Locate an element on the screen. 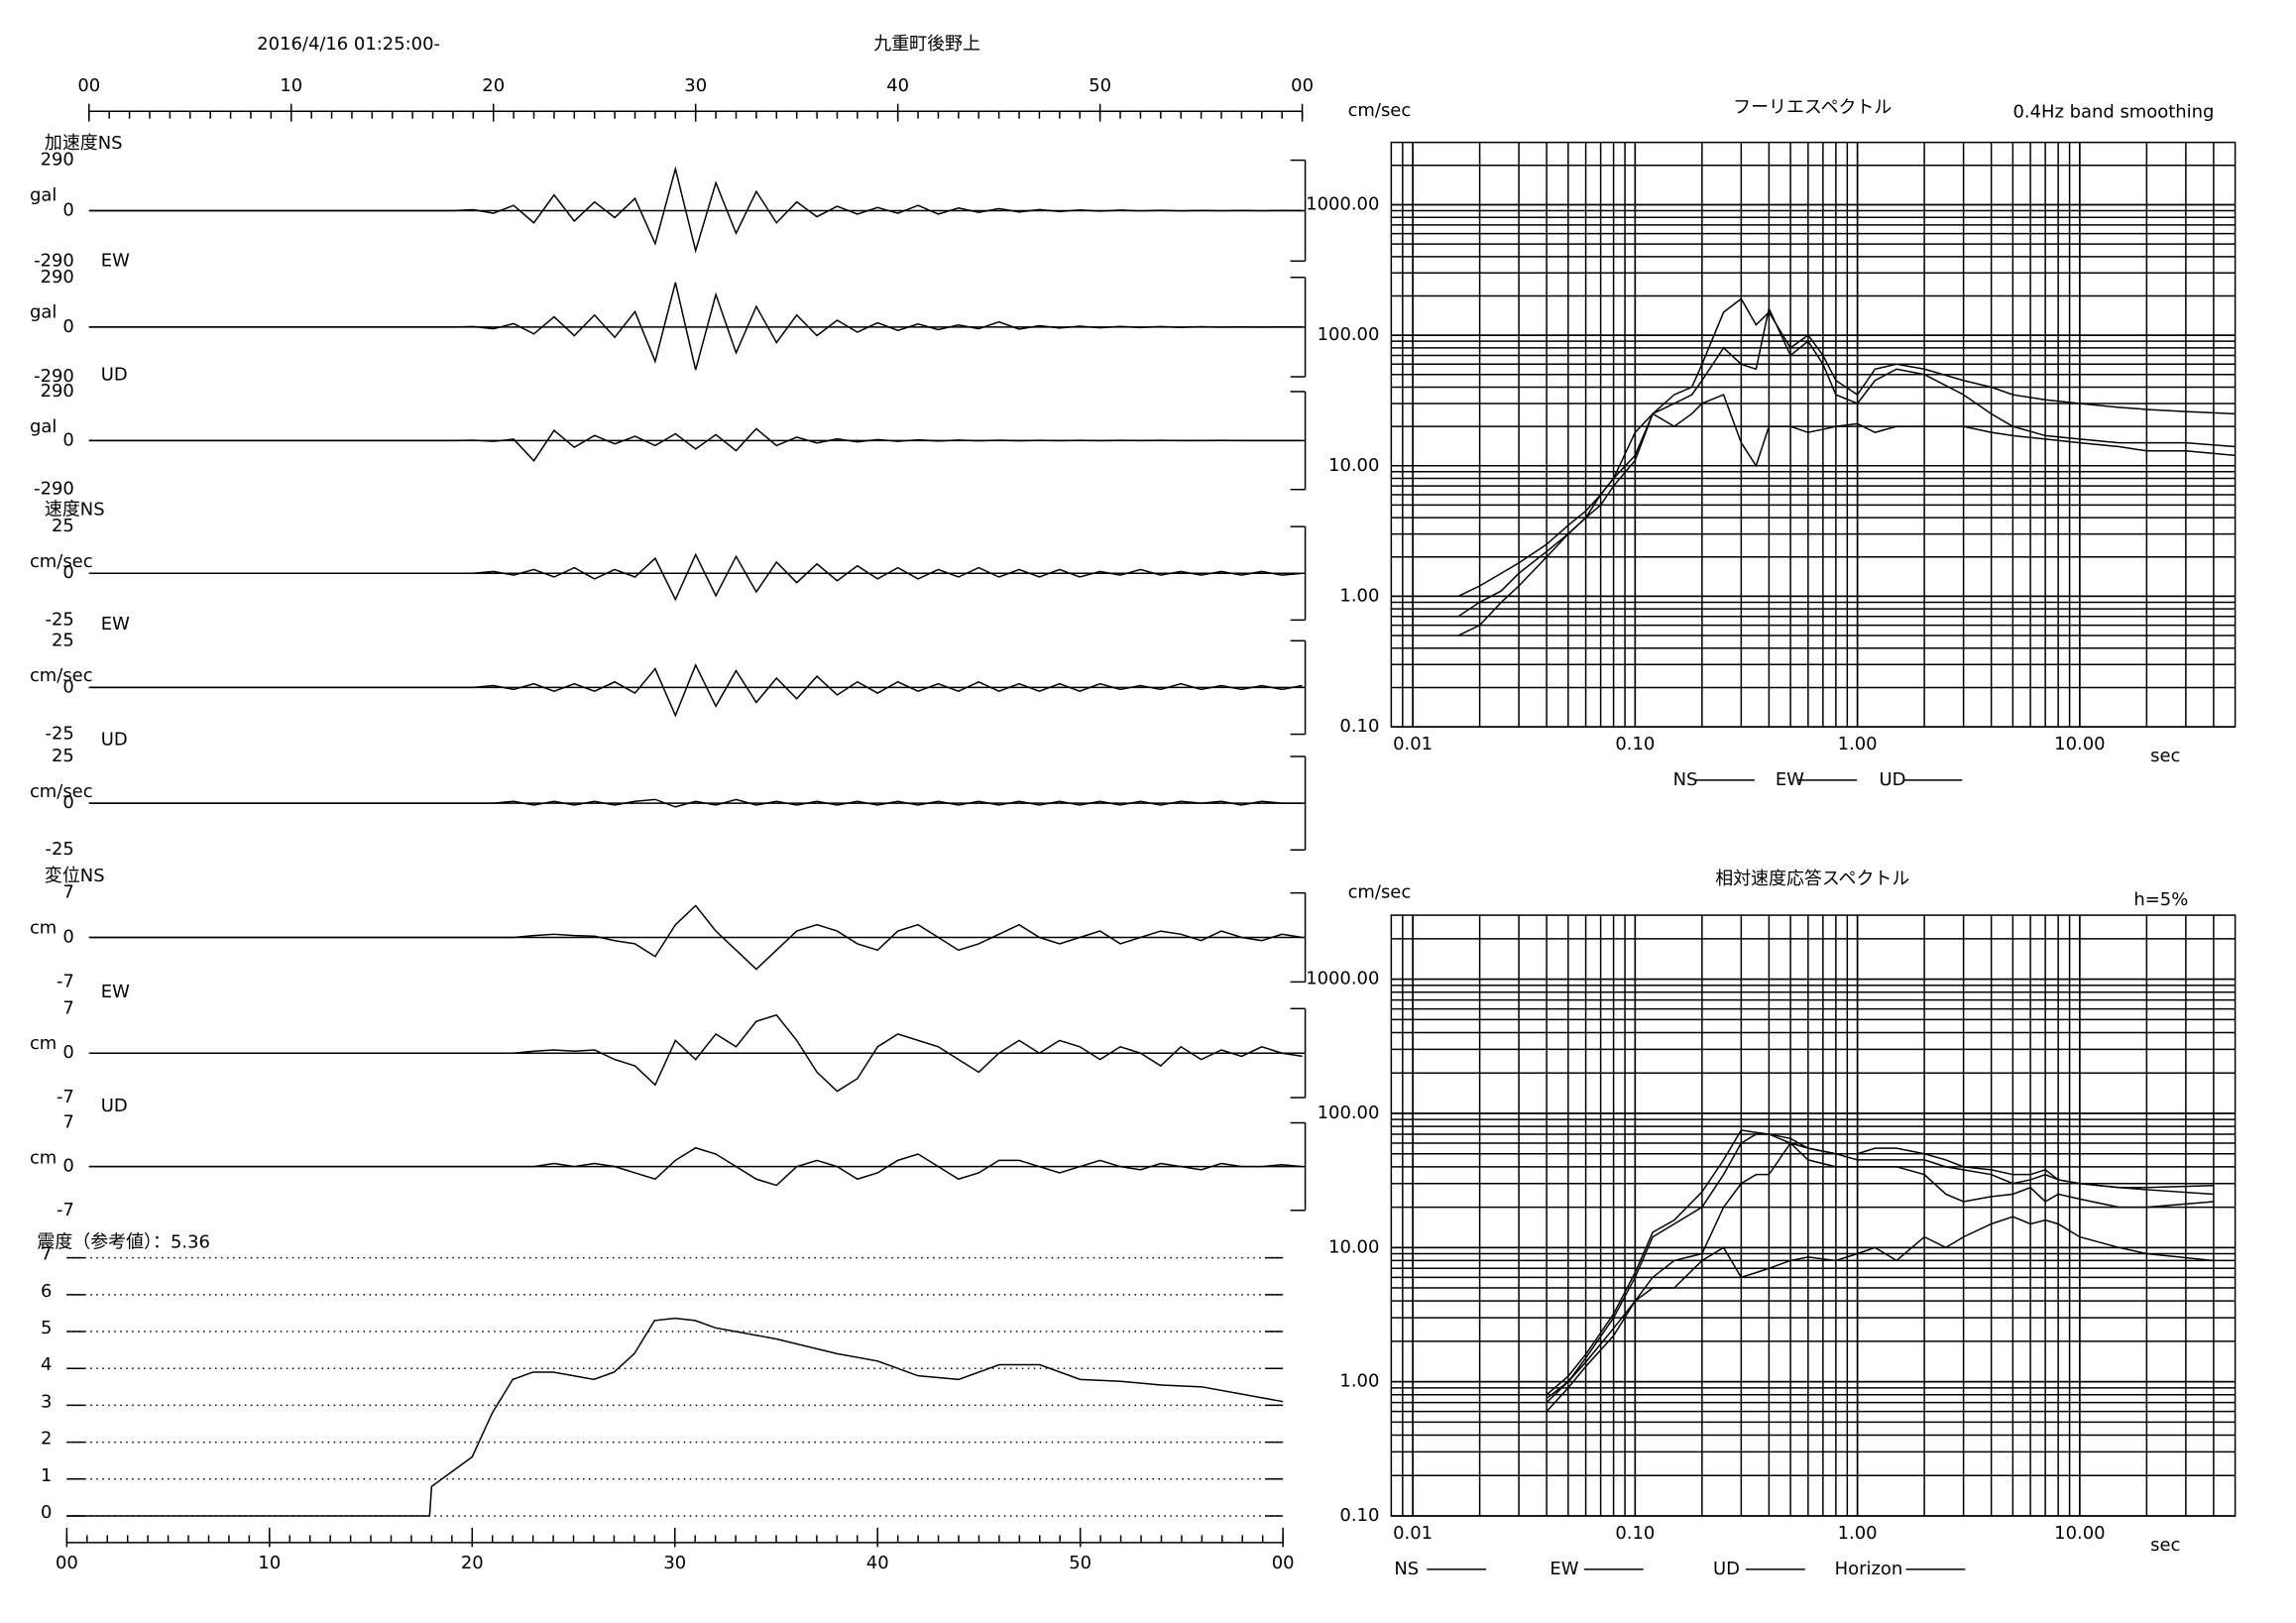  y-tick-label: 4 is located at coordinates (46, 1364).